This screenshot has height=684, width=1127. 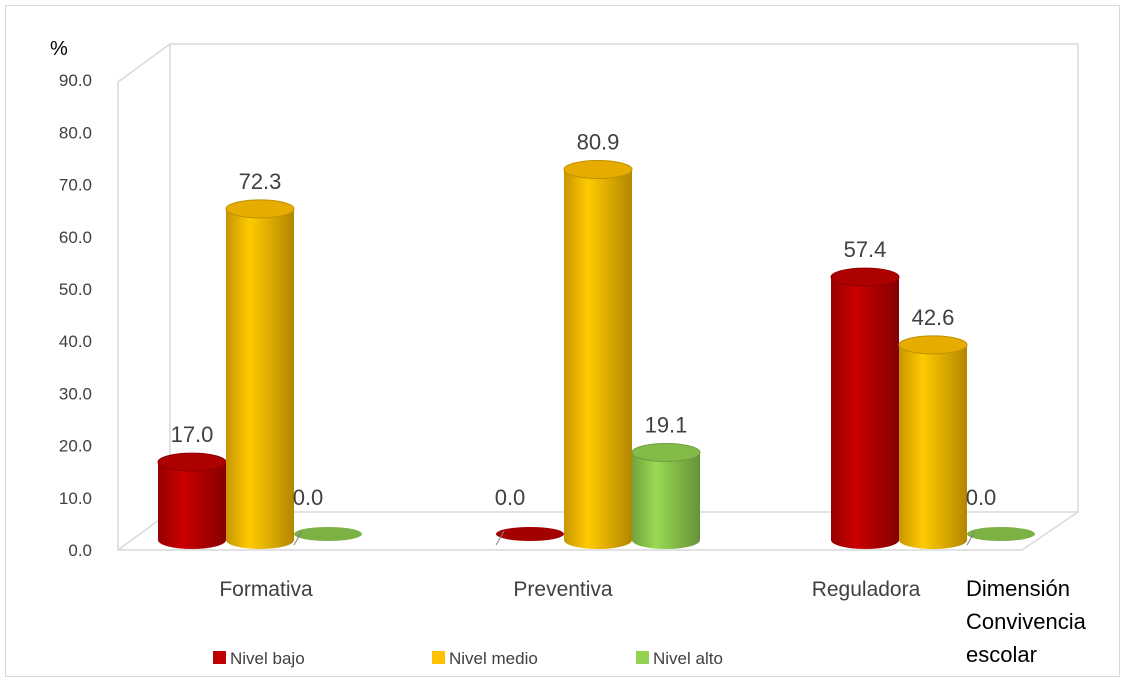 What do you see at coordinates (266, 589) in the screenshot?
I see `category-label: Formativa` at bounding box center [266, 589].